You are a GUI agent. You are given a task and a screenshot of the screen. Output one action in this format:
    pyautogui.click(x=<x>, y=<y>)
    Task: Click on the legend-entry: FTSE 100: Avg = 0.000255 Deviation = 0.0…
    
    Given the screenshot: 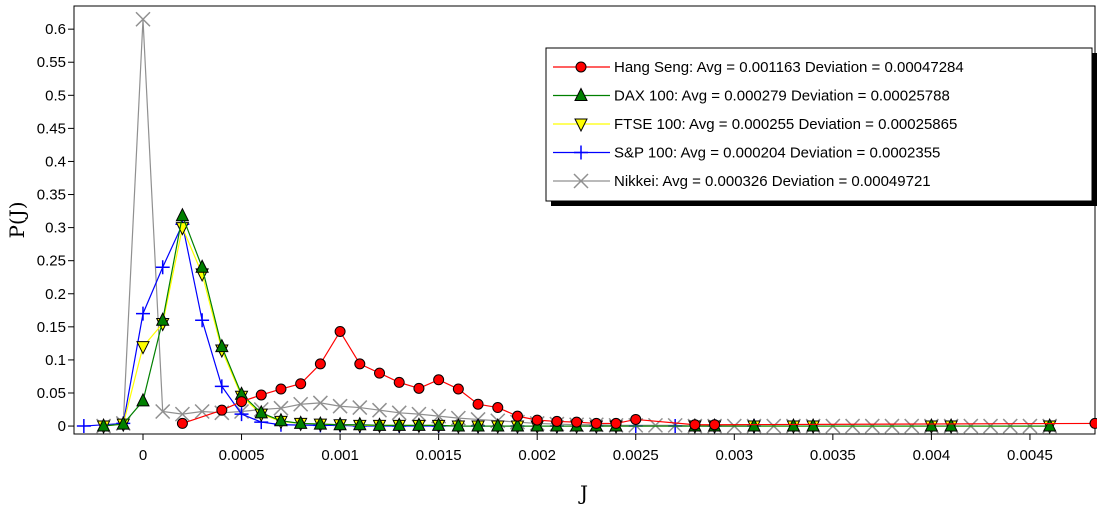 What is the action you would take?
    pyautogui.click(x=755, y=124)
    